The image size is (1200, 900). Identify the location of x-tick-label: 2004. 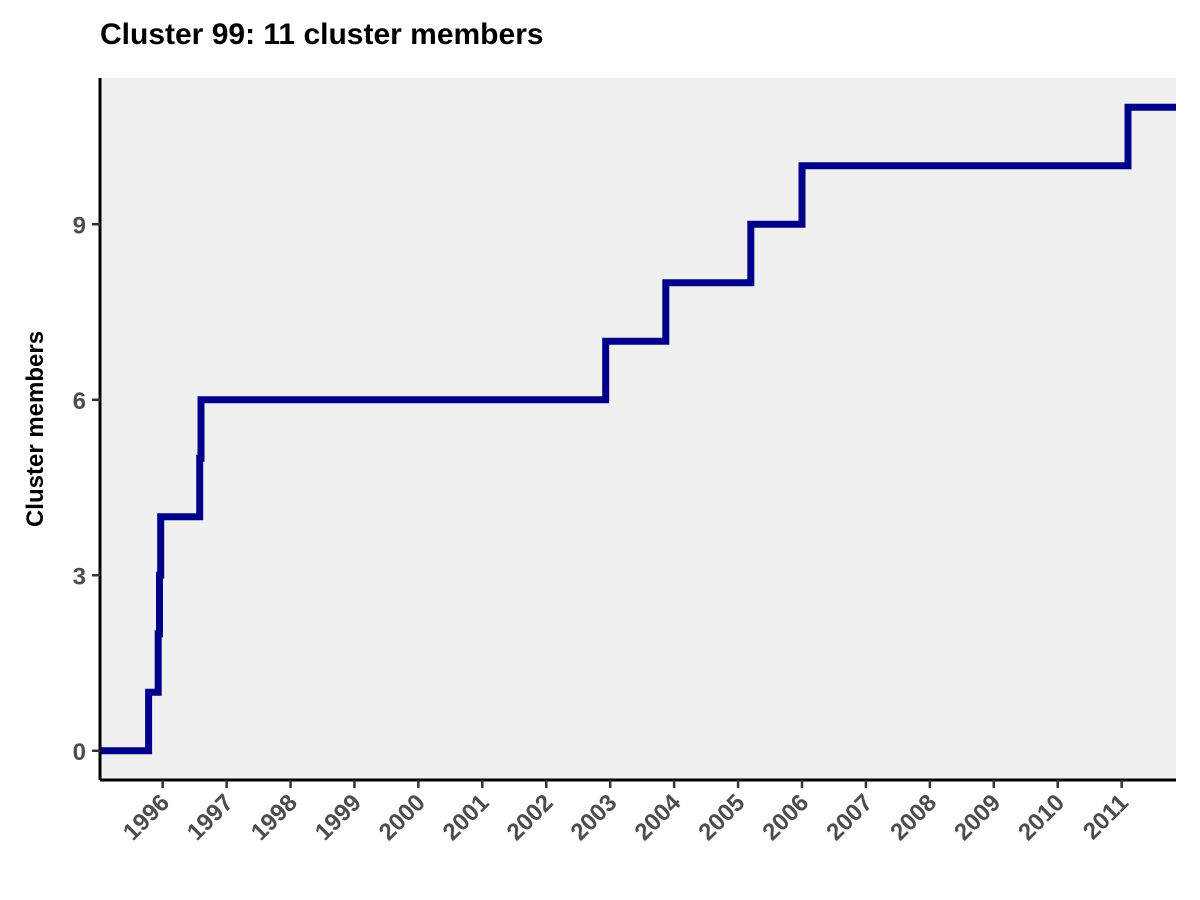
(658, 817).